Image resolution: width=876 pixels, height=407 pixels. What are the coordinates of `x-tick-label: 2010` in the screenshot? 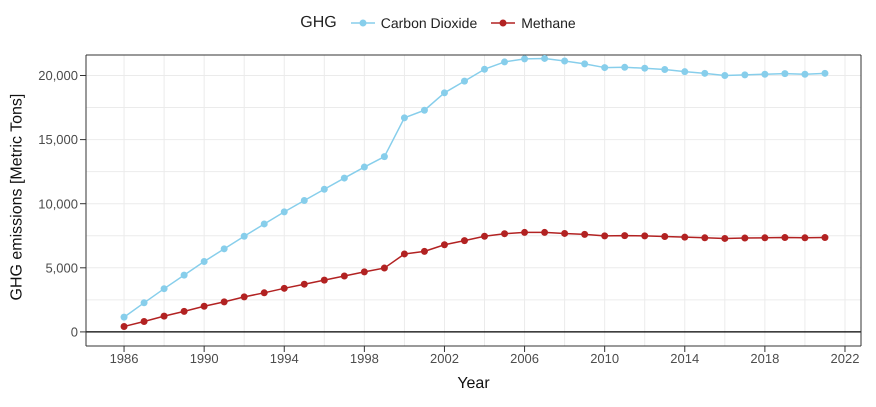 It's located at (605, 358).